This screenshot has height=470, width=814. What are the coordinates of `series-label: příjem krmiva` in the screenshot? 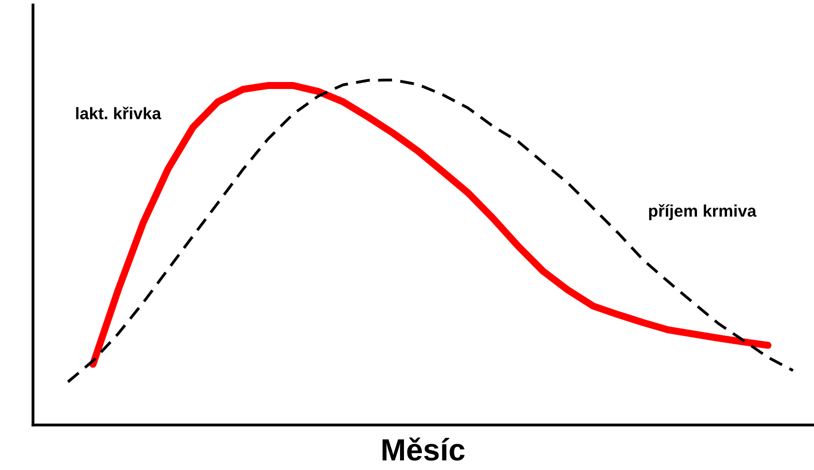 It's located at (702, 212).